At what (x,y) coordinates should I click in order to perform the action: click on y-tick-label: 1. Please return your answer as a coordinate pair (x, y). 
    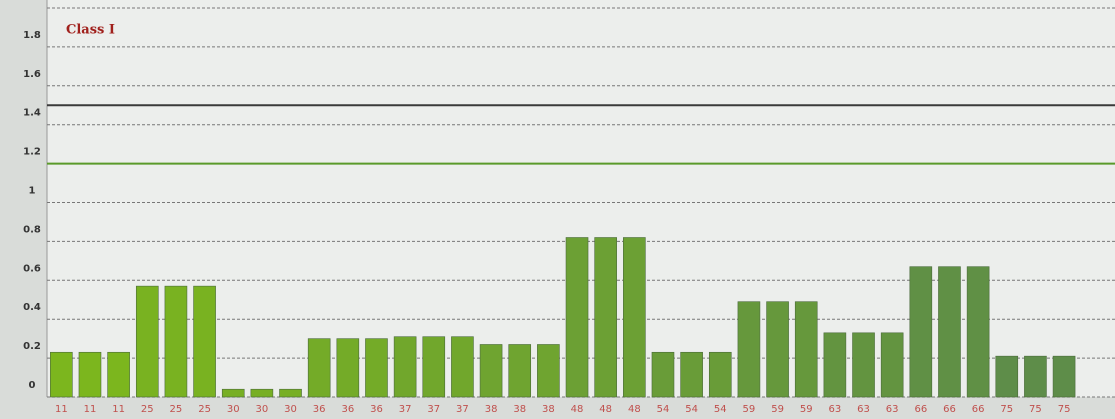
    Looking at the image, I should click on (32, 191).